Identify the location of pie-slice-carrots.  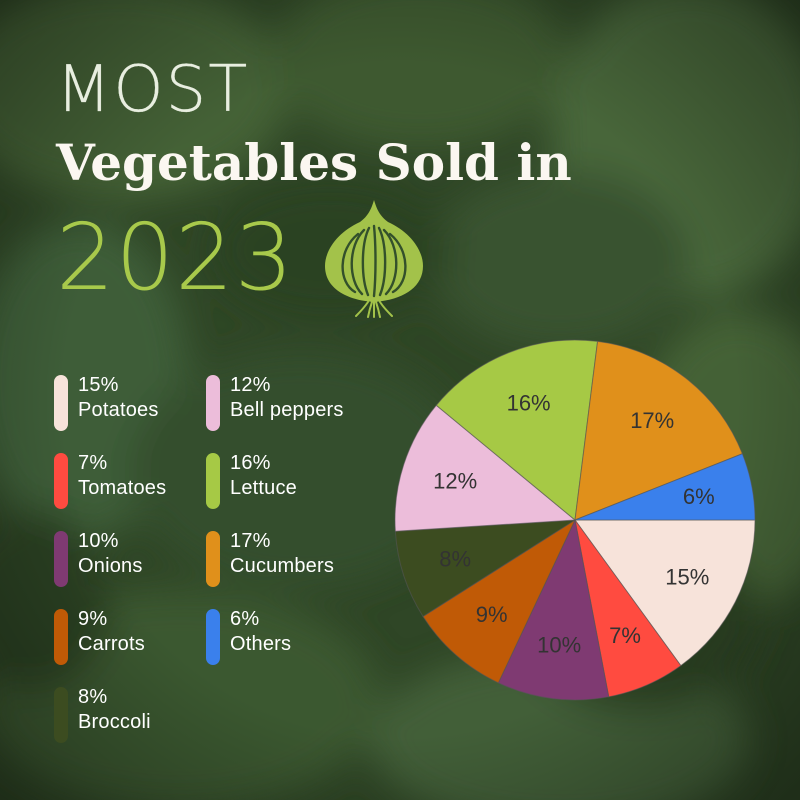
(499, 601).